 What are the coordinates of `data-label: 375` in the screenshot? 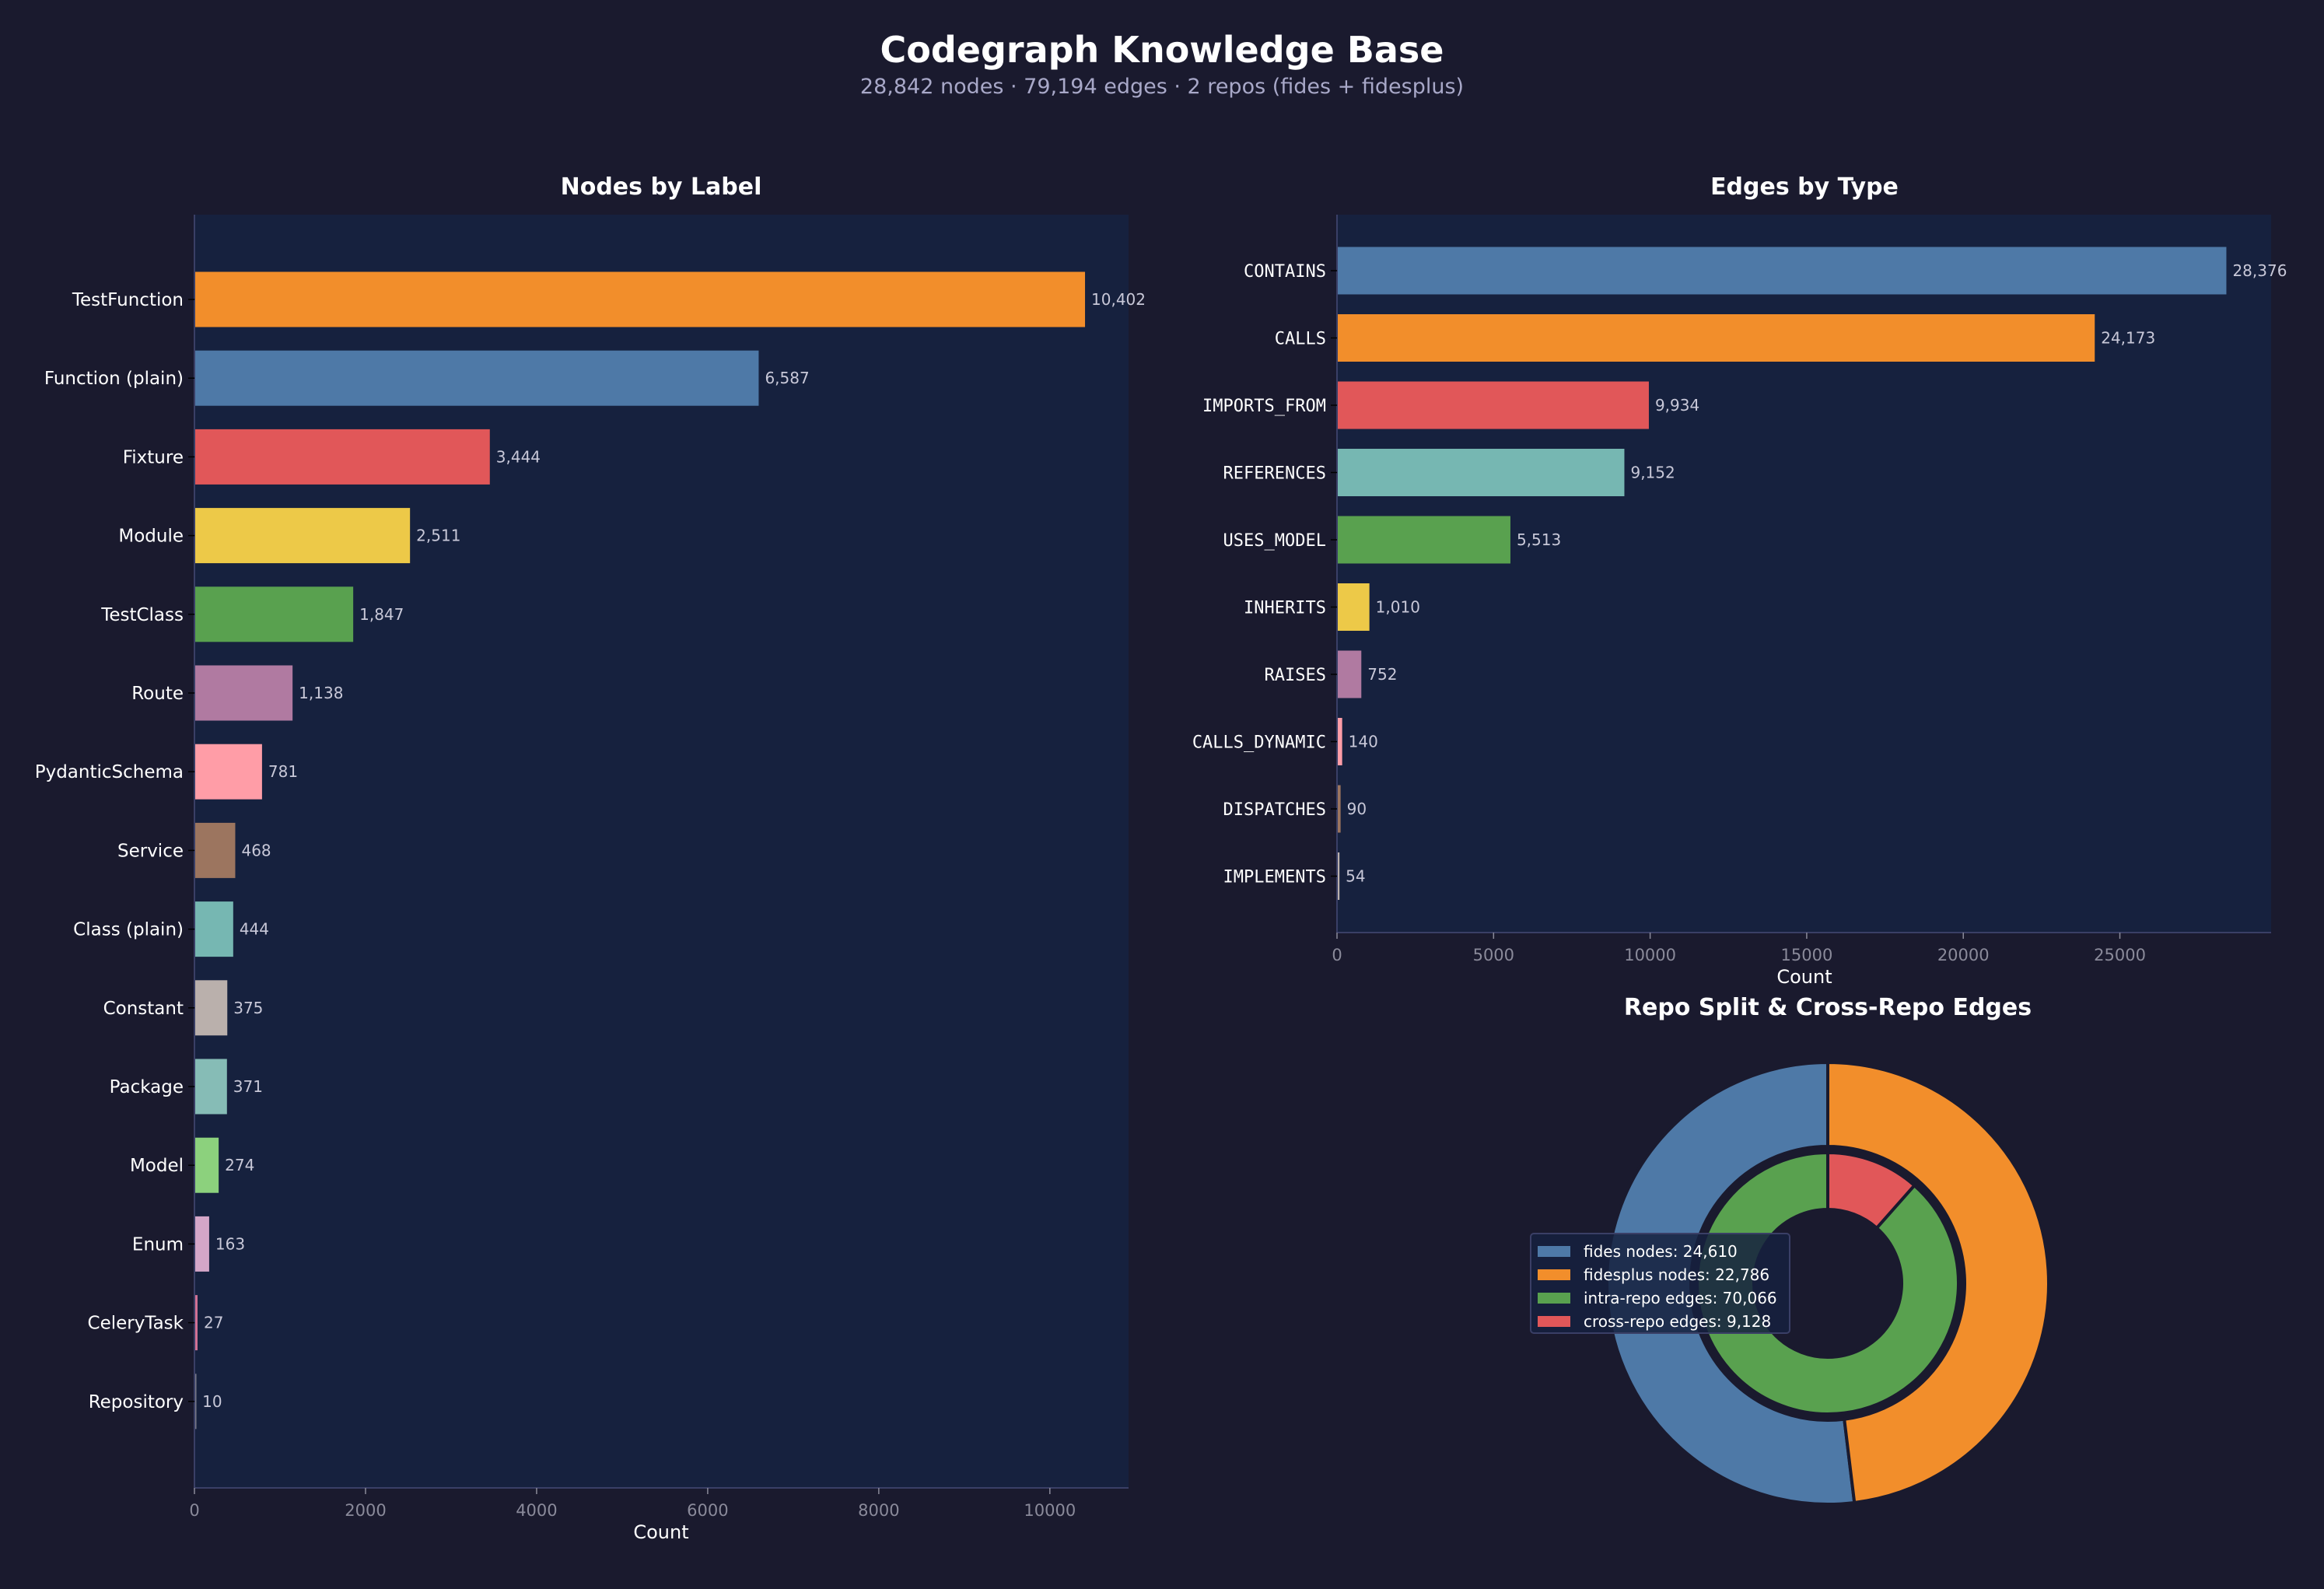 It's located at (248, 1008).